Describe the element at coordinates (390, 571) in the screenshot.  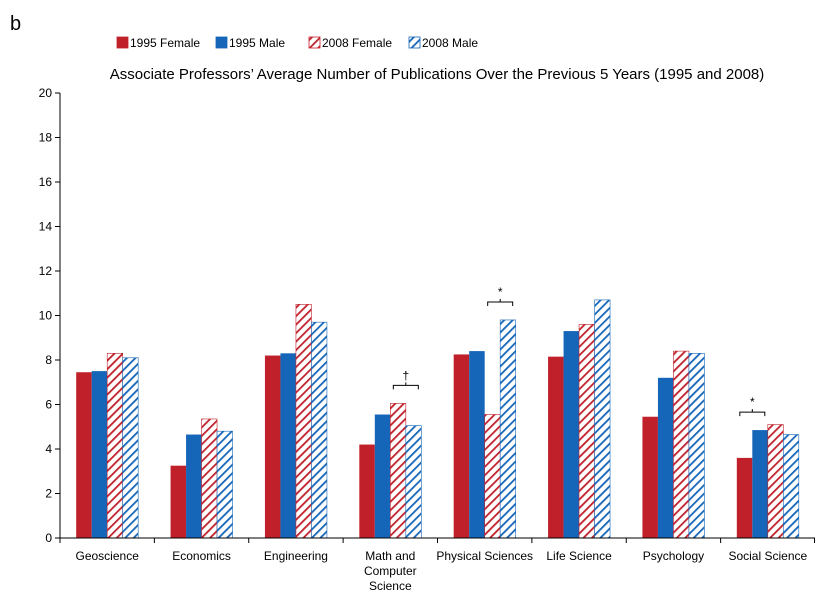
I see `x-category-label: Math and Computer Science` at that location.